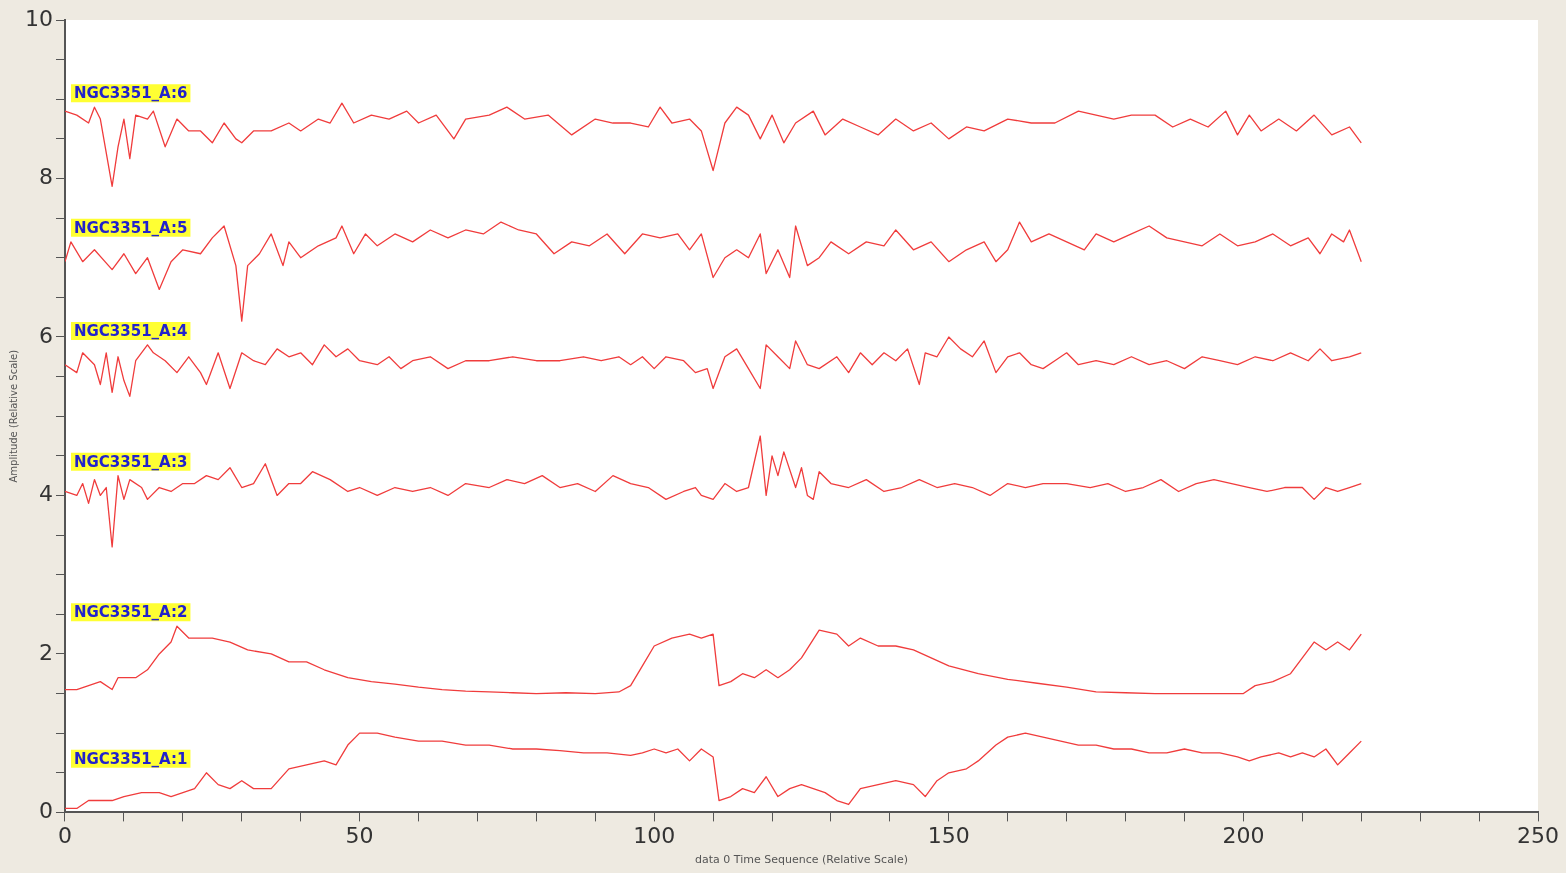 The image size is (1566, 873). Describe the element at coordinates (1538, 836) in the screenshot. I see `x-tick-label: 250` at that location.